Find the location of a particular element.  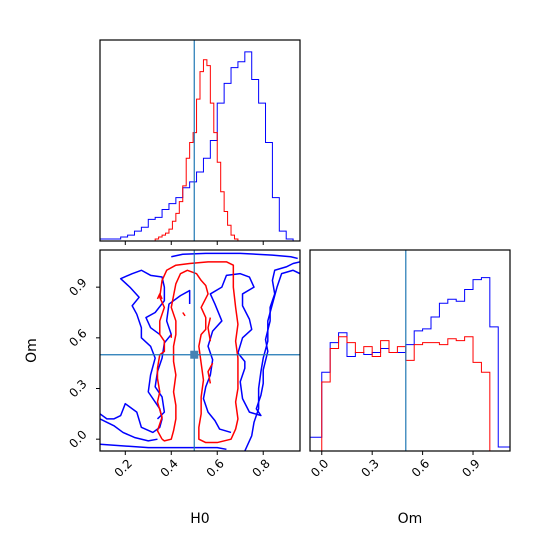

h0-marginal-panel is located at coordinates (200, 142).